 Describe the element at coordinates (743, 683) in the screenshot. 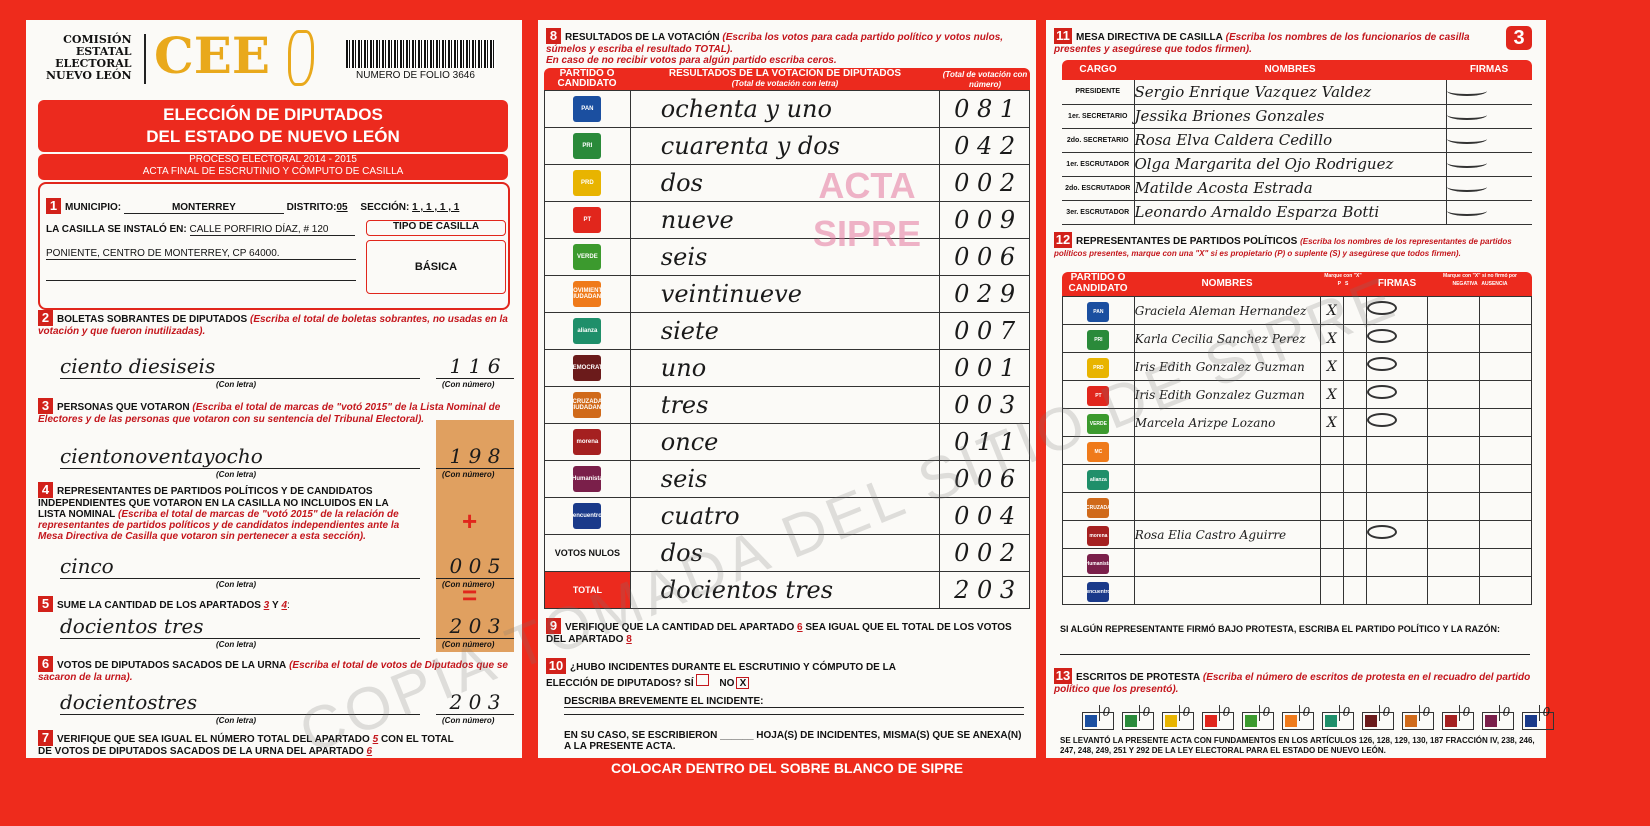

I see `incidents-no-checkbox: X` at that location.